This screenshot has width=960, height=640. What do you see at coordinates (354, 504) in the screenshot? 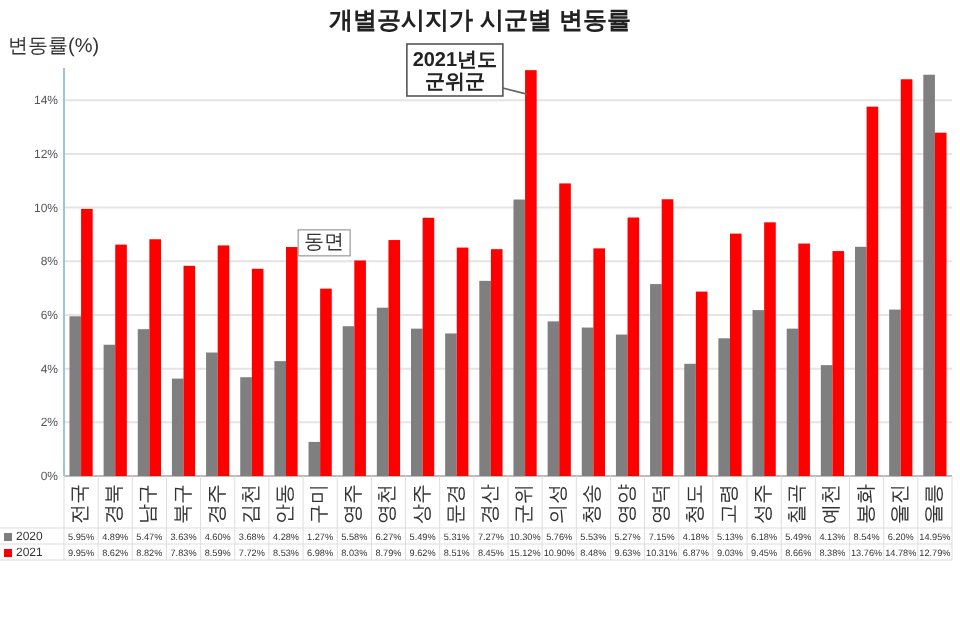
I see `x-tick-label: 영주` at bounding box center [354, 504].